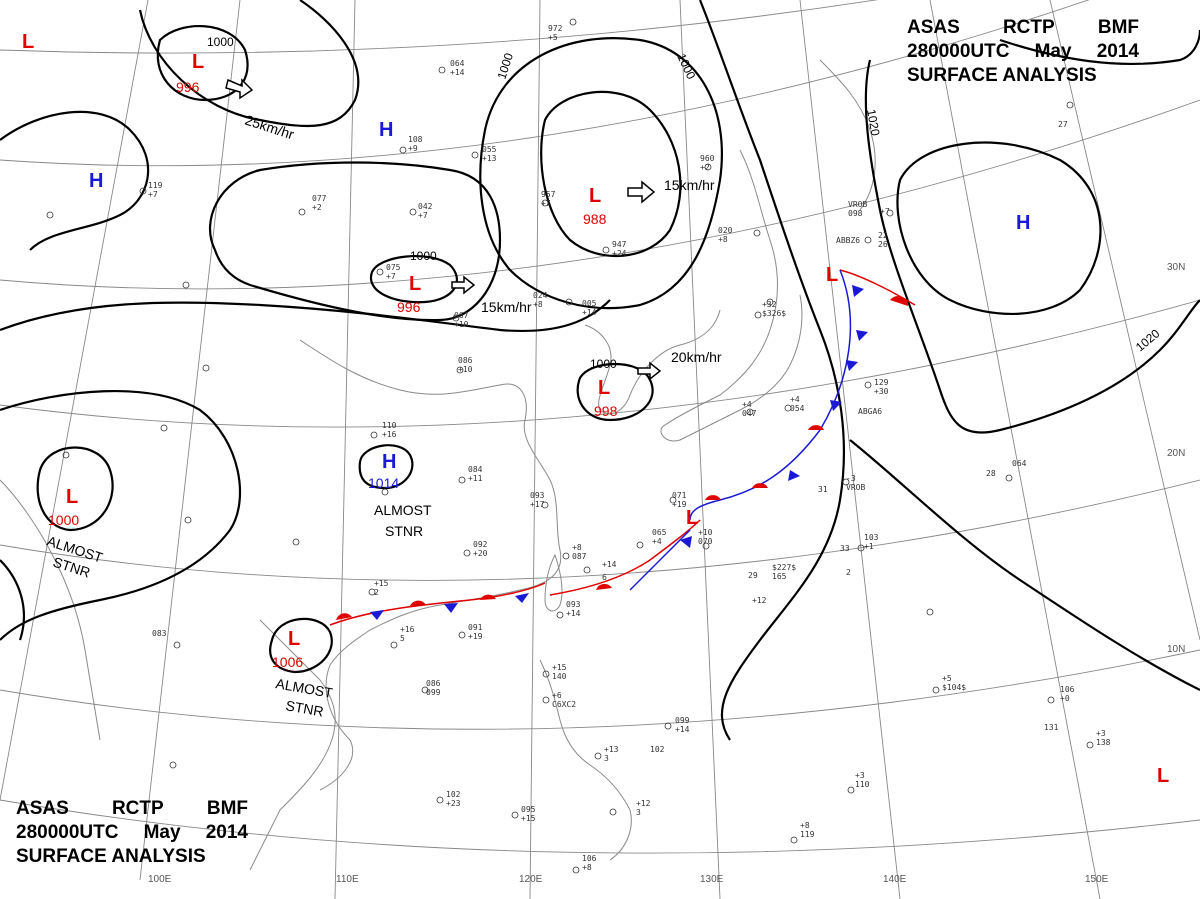 This screenshot has height=899, width=1200. I want to click on isobar-1020-high, so click(999, 228).